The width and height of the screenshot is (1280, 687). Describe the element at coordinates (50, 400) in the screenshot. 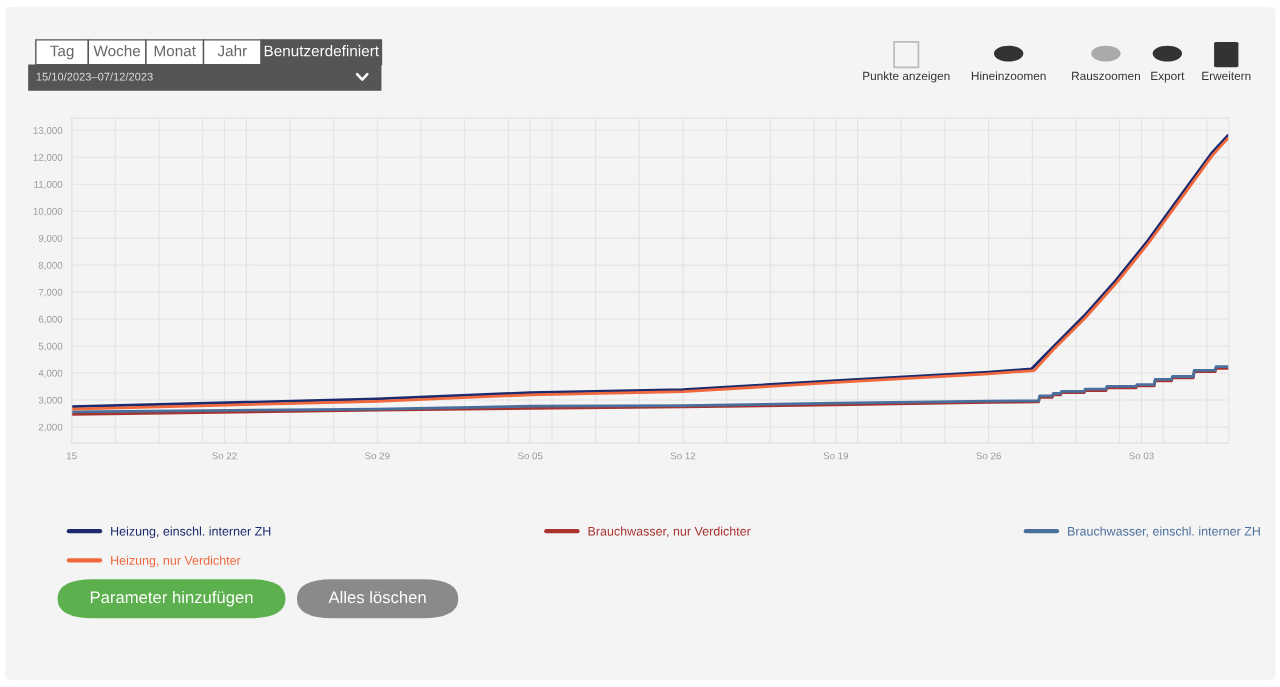

I see `y-tick-label: 3,000` at that location.